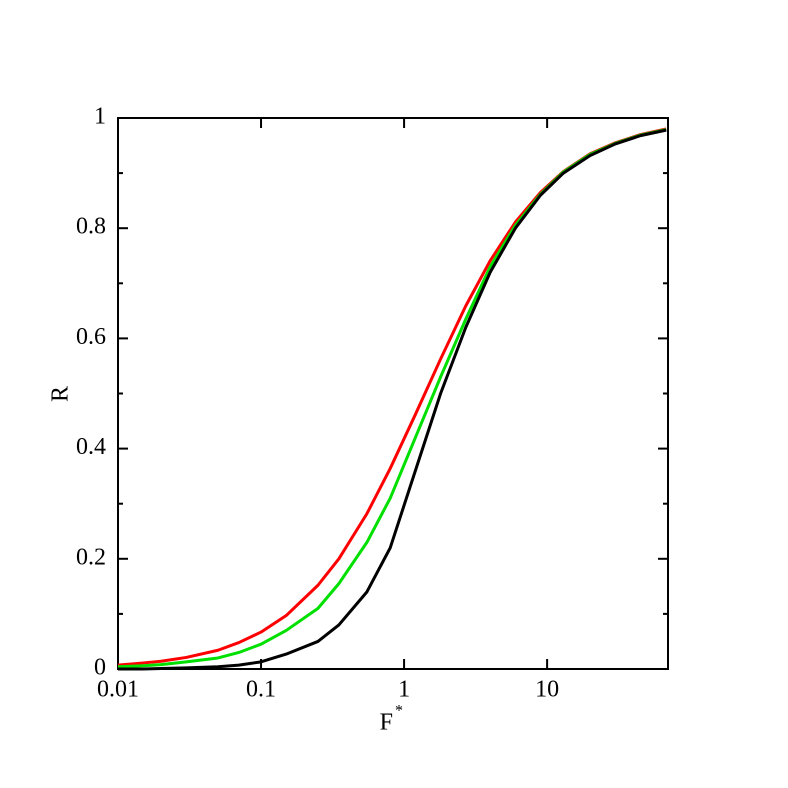 The image size is (788, 788). I want to click on y-tick-label: 0.2, so click(91, 557).